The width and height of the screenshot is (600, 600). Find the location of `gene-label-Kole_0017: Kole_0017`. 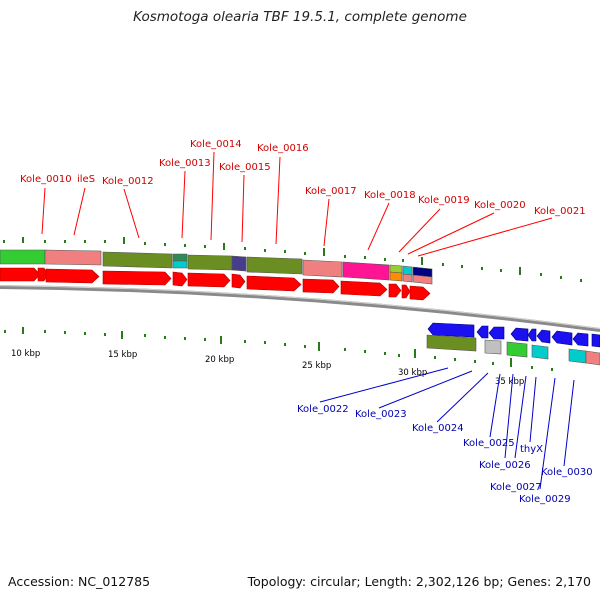

gene-label-Kole_0017: Kole_0017 is located at coordinates (331, 191).